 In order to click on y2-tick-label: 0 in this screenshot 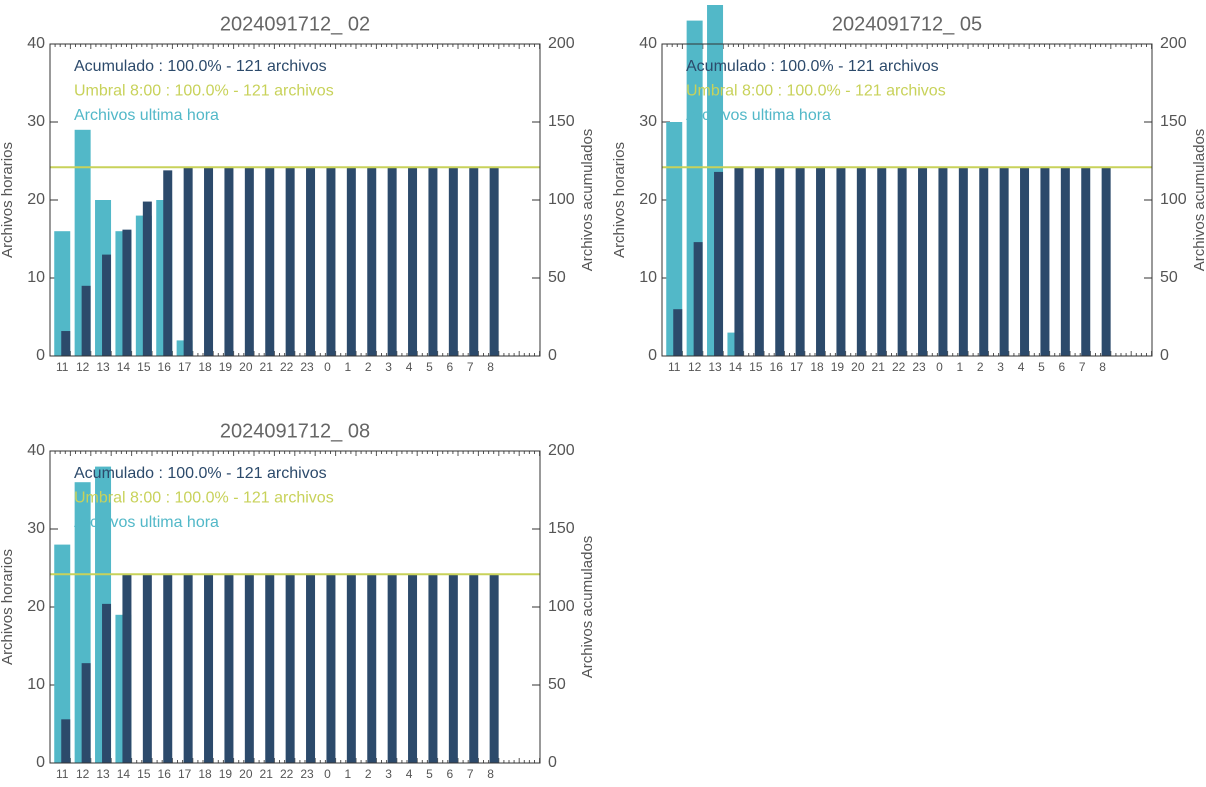, I will do `click(552, 355)`.